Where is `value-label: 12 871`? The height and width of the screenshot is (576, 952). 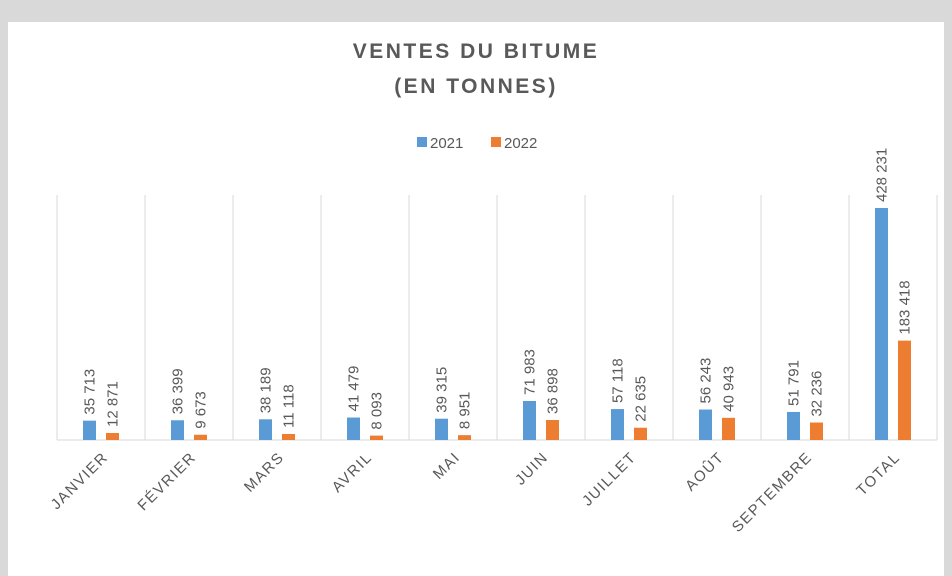 value-label: 12 871 is located at coordinates (113, 404).